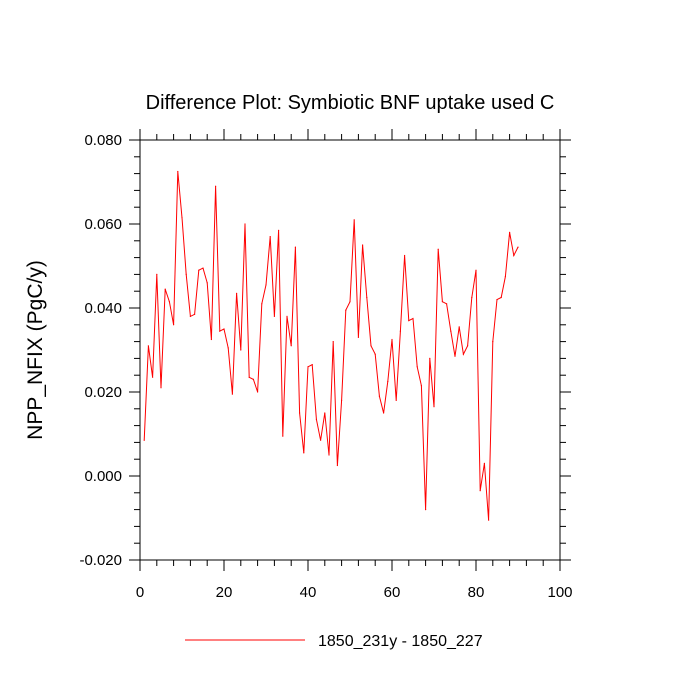  Describe the element at coordinates (100, 560) in the screenshot. I see `y-tick-label: -0.020` at that location.